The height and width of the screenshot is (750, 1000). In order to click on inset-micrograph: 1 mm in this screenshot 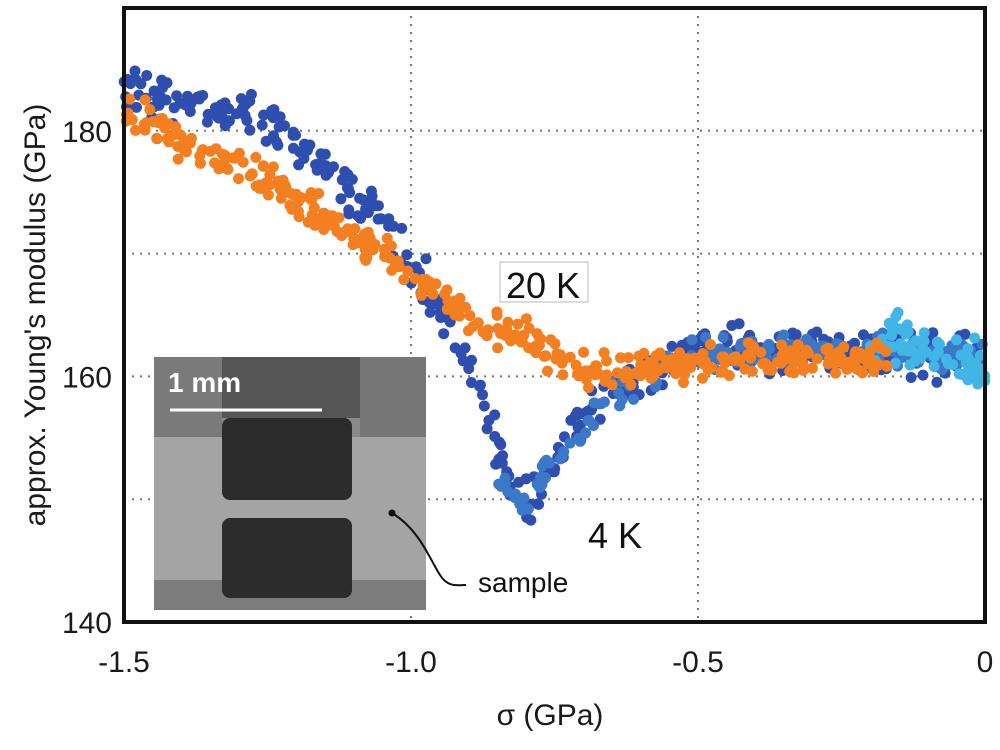, I will do `click(310, 483)`.